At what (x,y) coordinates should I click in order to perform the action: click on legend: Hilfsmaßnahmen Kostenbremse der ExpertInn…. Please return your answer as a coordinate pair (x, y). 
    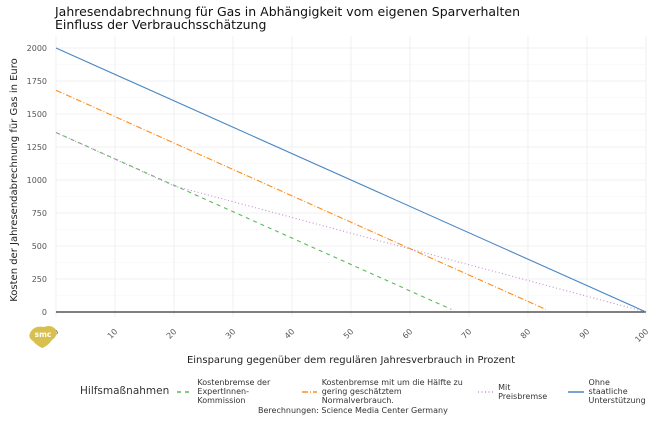
    Looking at the image, I should click on (369, 391).